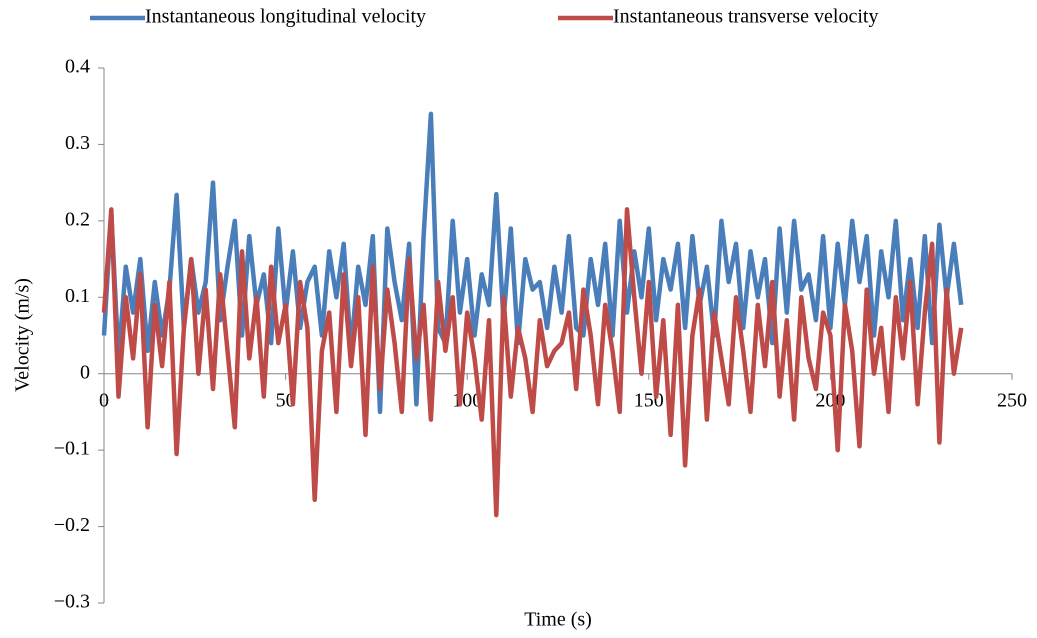 This screenshot has width=1037, height=638. What do you see at coordinates (77, 219) in the screenshot?
I see `y-tick-label: 0.2` at bounding box center [77, 219].